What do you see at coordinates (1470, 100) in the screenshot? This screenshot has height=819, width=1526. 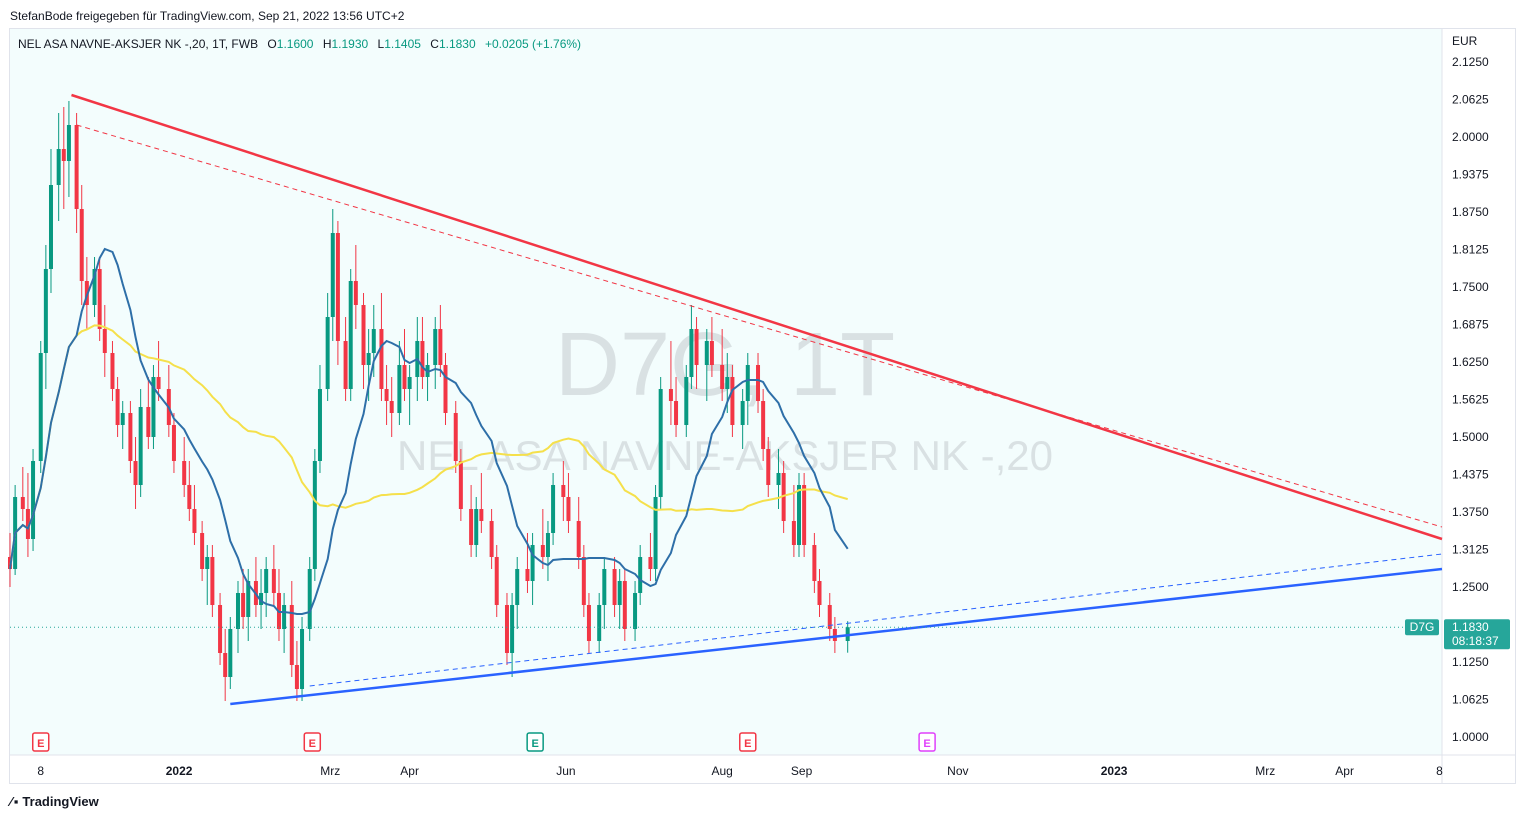 I see `price-tick-label: 2.0625` at bounding box center [1470, 100].